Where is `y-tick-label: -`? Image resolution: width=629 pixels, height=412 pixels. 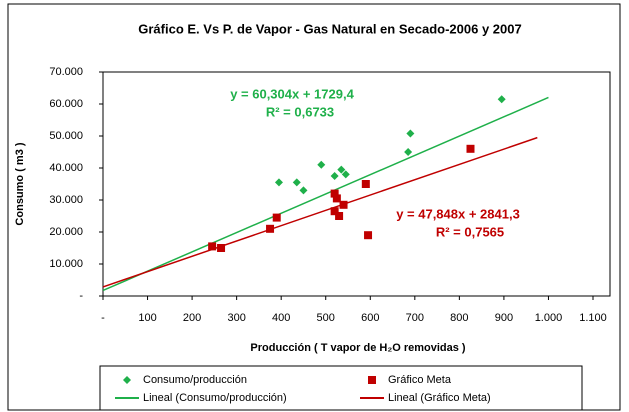 y-tick-label: - is located at coordinates (81, 296).